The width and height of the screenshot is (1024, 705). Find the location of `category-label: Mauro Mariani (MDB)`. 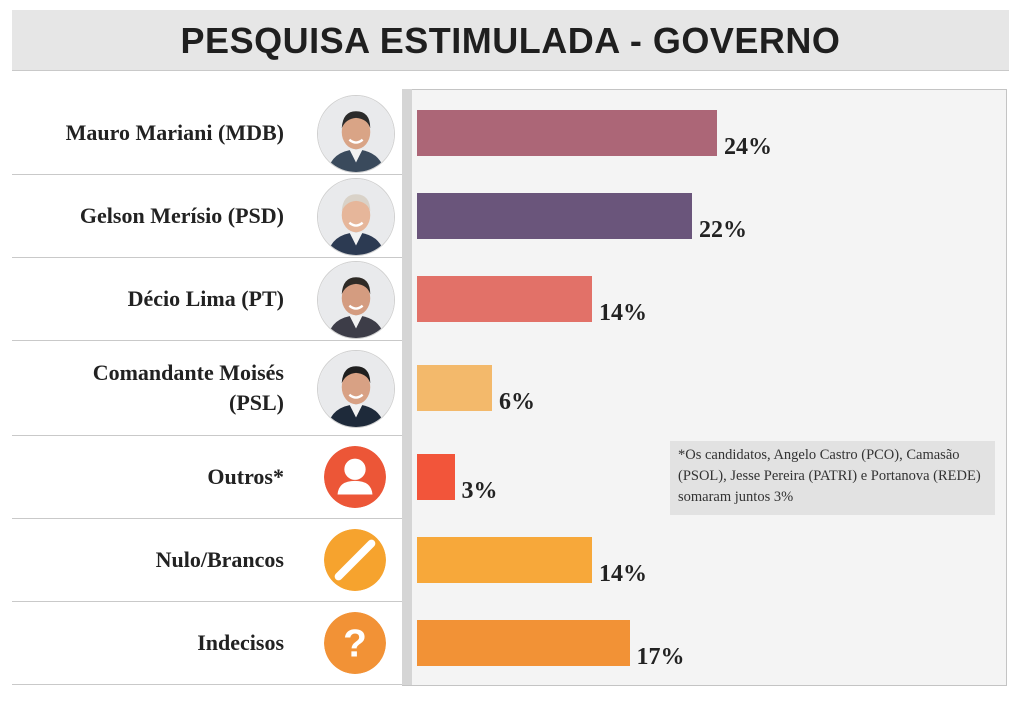

category-label: Mauro Mariani (MDB) is located at coordinates (148, 133).